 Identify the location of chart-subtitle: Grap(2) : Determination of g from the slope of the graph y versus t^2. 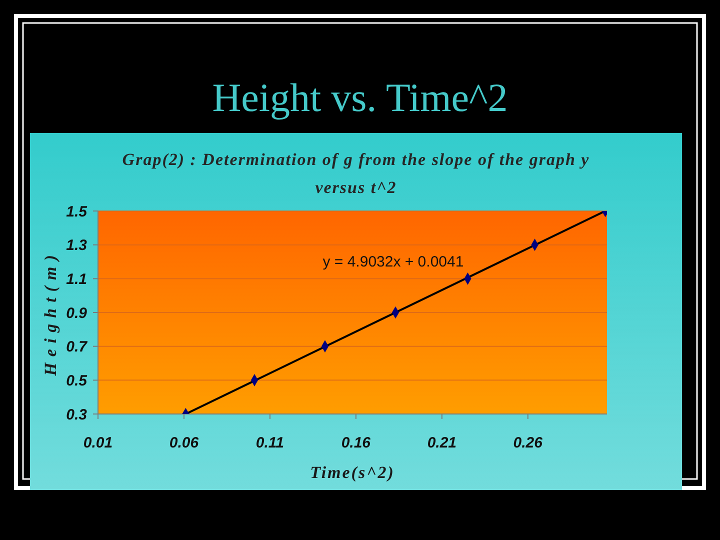
(356, 174).